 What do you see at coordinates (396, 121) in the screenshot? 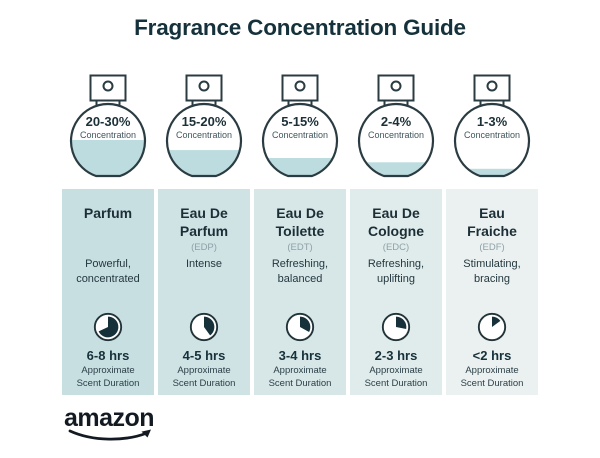
I see `concentration-percent: 2-4%` at bounding box center [396, 121].